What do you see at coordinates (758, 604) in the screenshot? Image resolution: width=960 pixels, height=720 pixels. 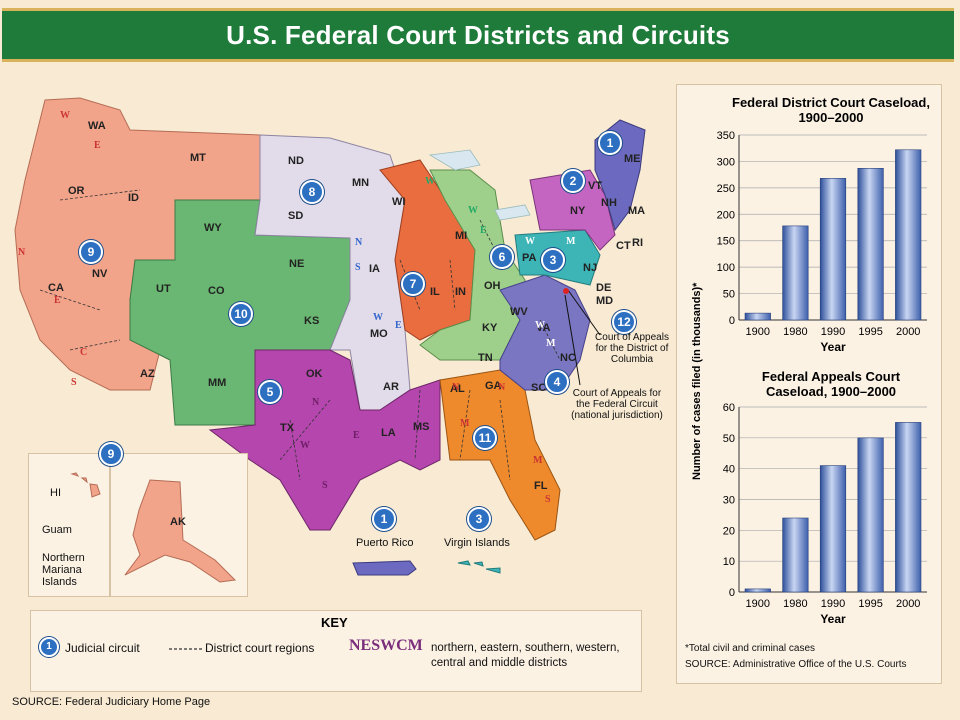 I see `chart2-xtick-label: 1900` at bounding box center [758, 604].